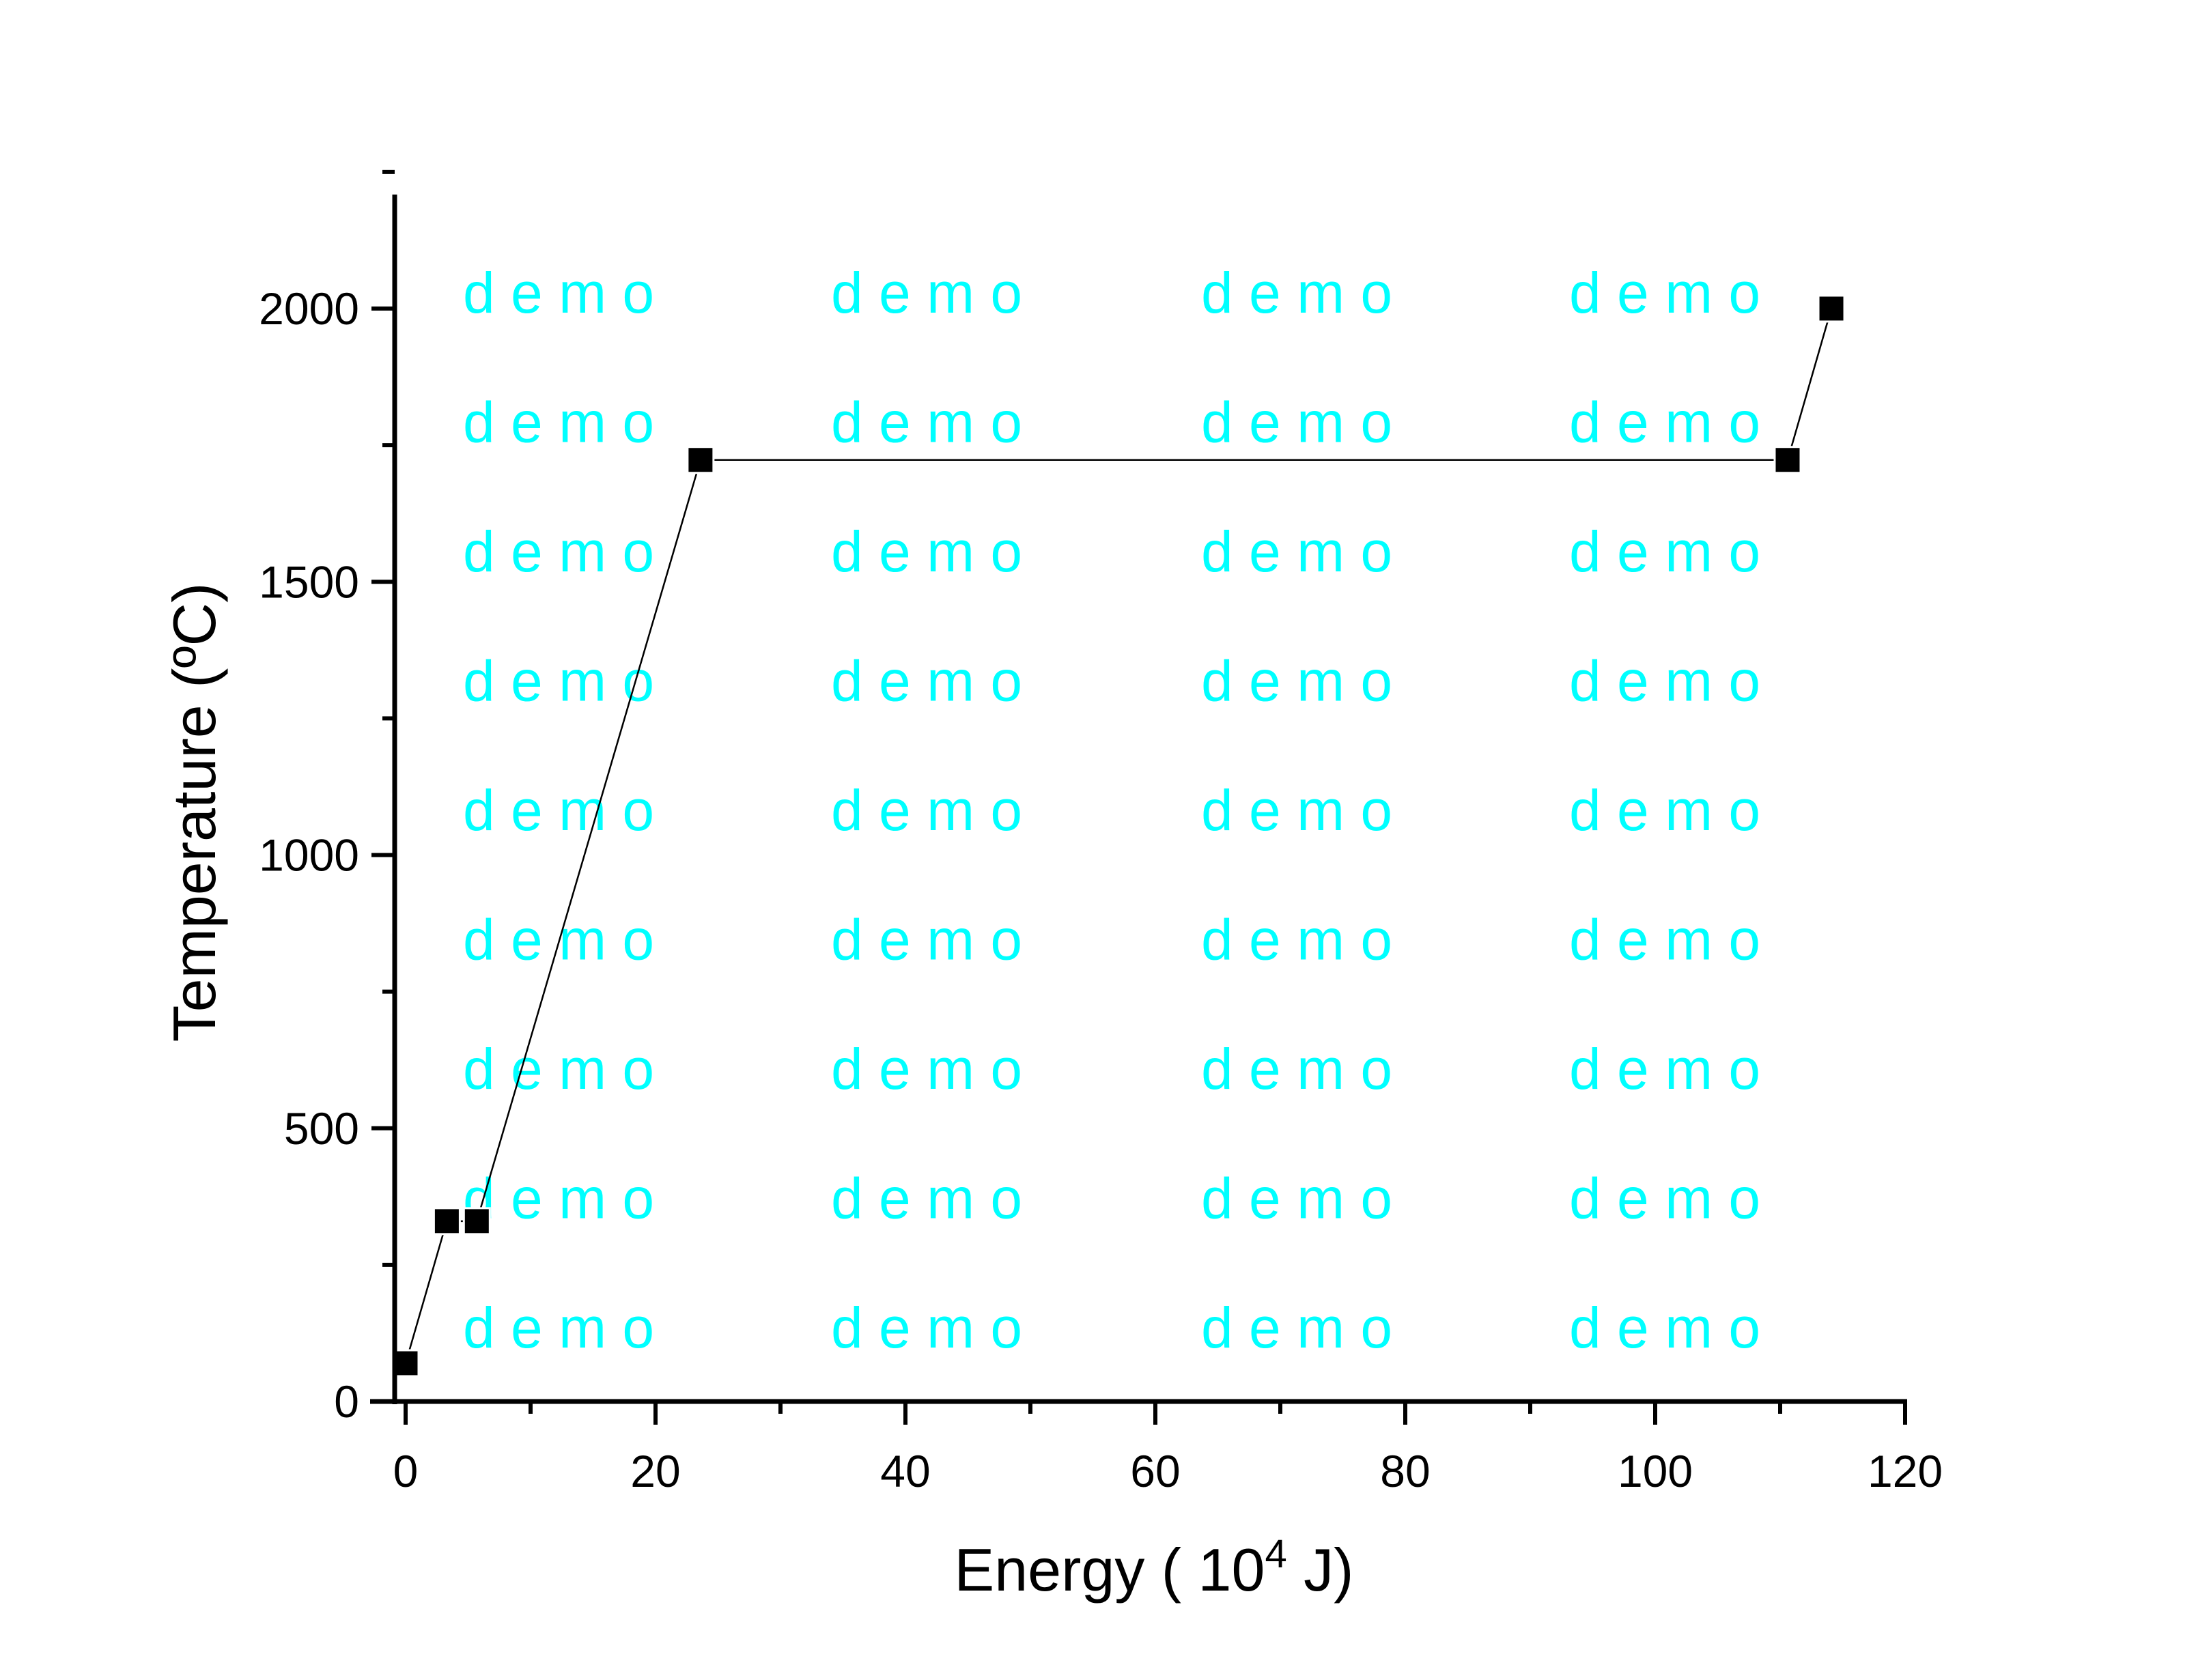 The height and width of the screenshot is (1680, 2196). I want to click on y-axis-title: Temperature (ºC), so click(194, 812).